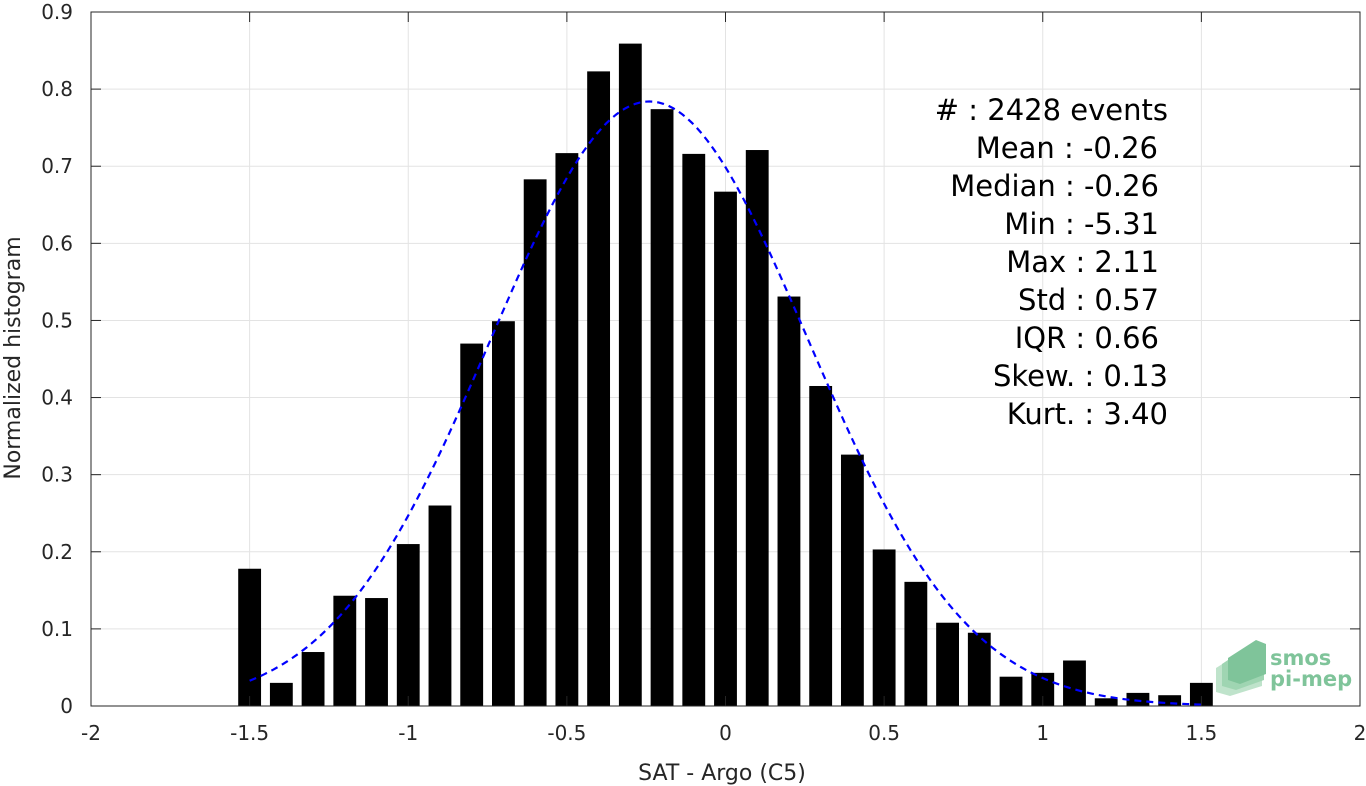 The image size is (1366, 786). I want to click on y-tick-label: 0, so click(66, 706).